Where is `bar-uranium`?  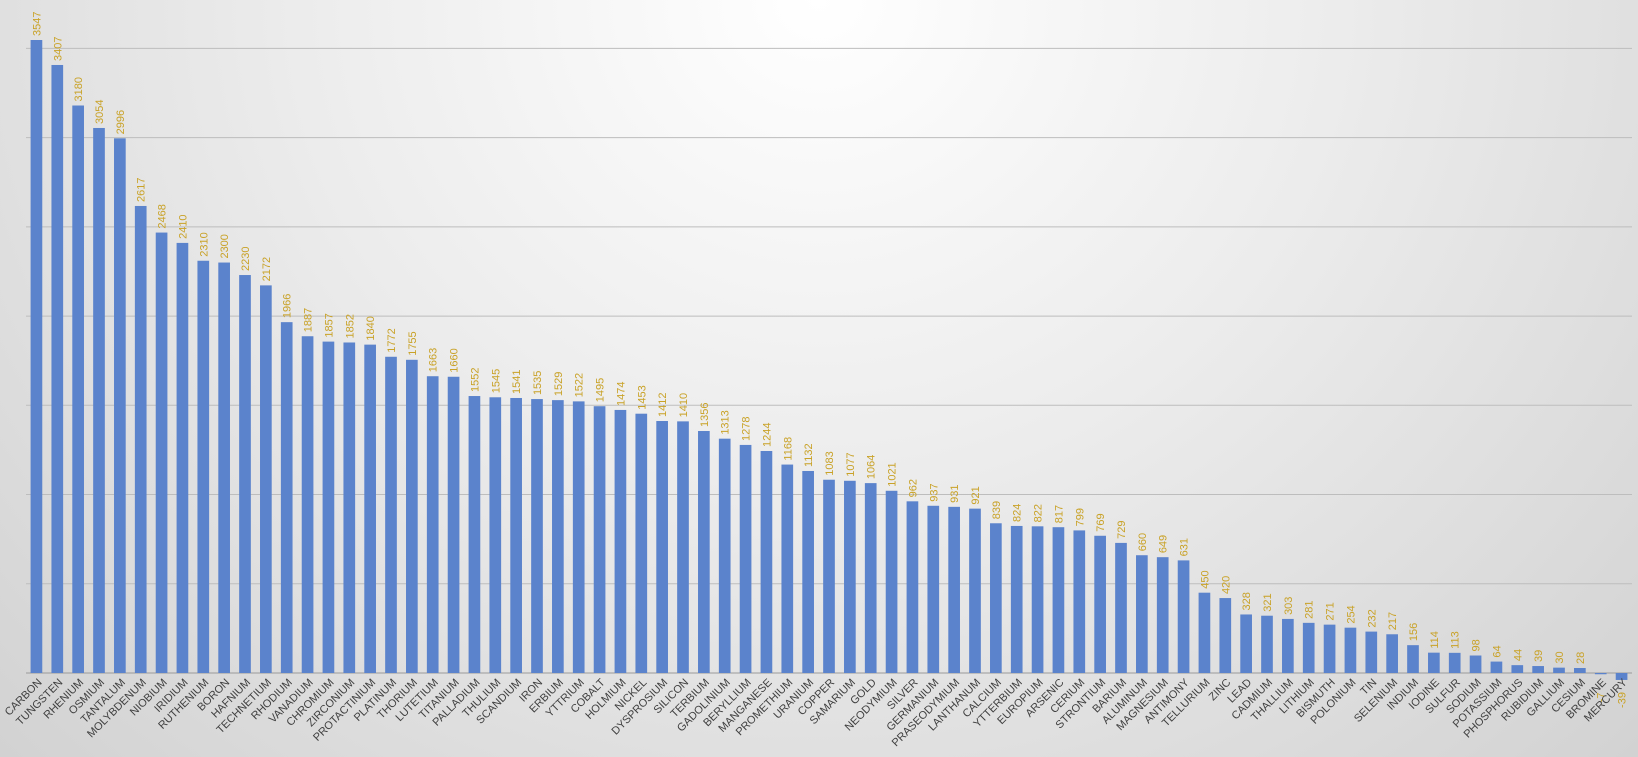
bar-uranium is located at coordinates (808, 571).